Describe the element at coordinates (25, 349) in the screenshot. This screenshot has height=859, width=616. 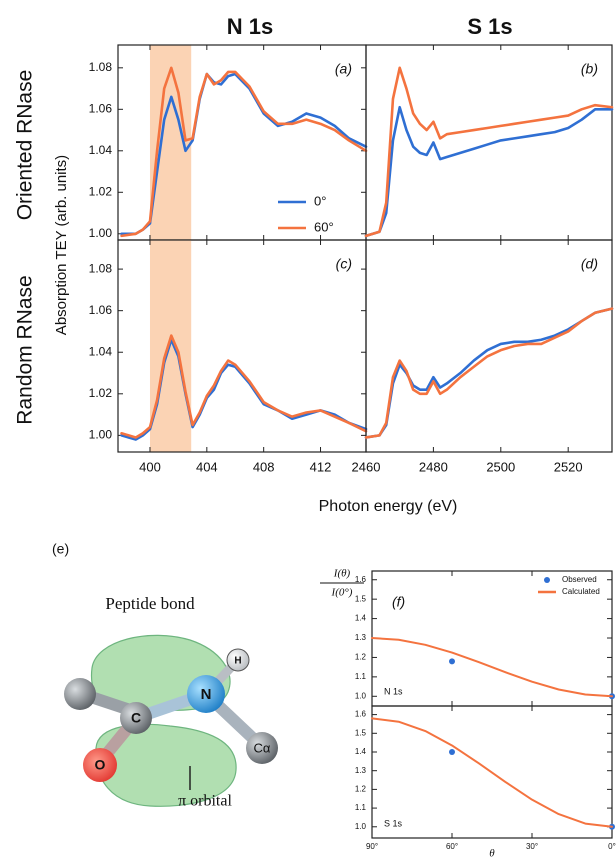
I see `row-label: Random RNase` at that location.